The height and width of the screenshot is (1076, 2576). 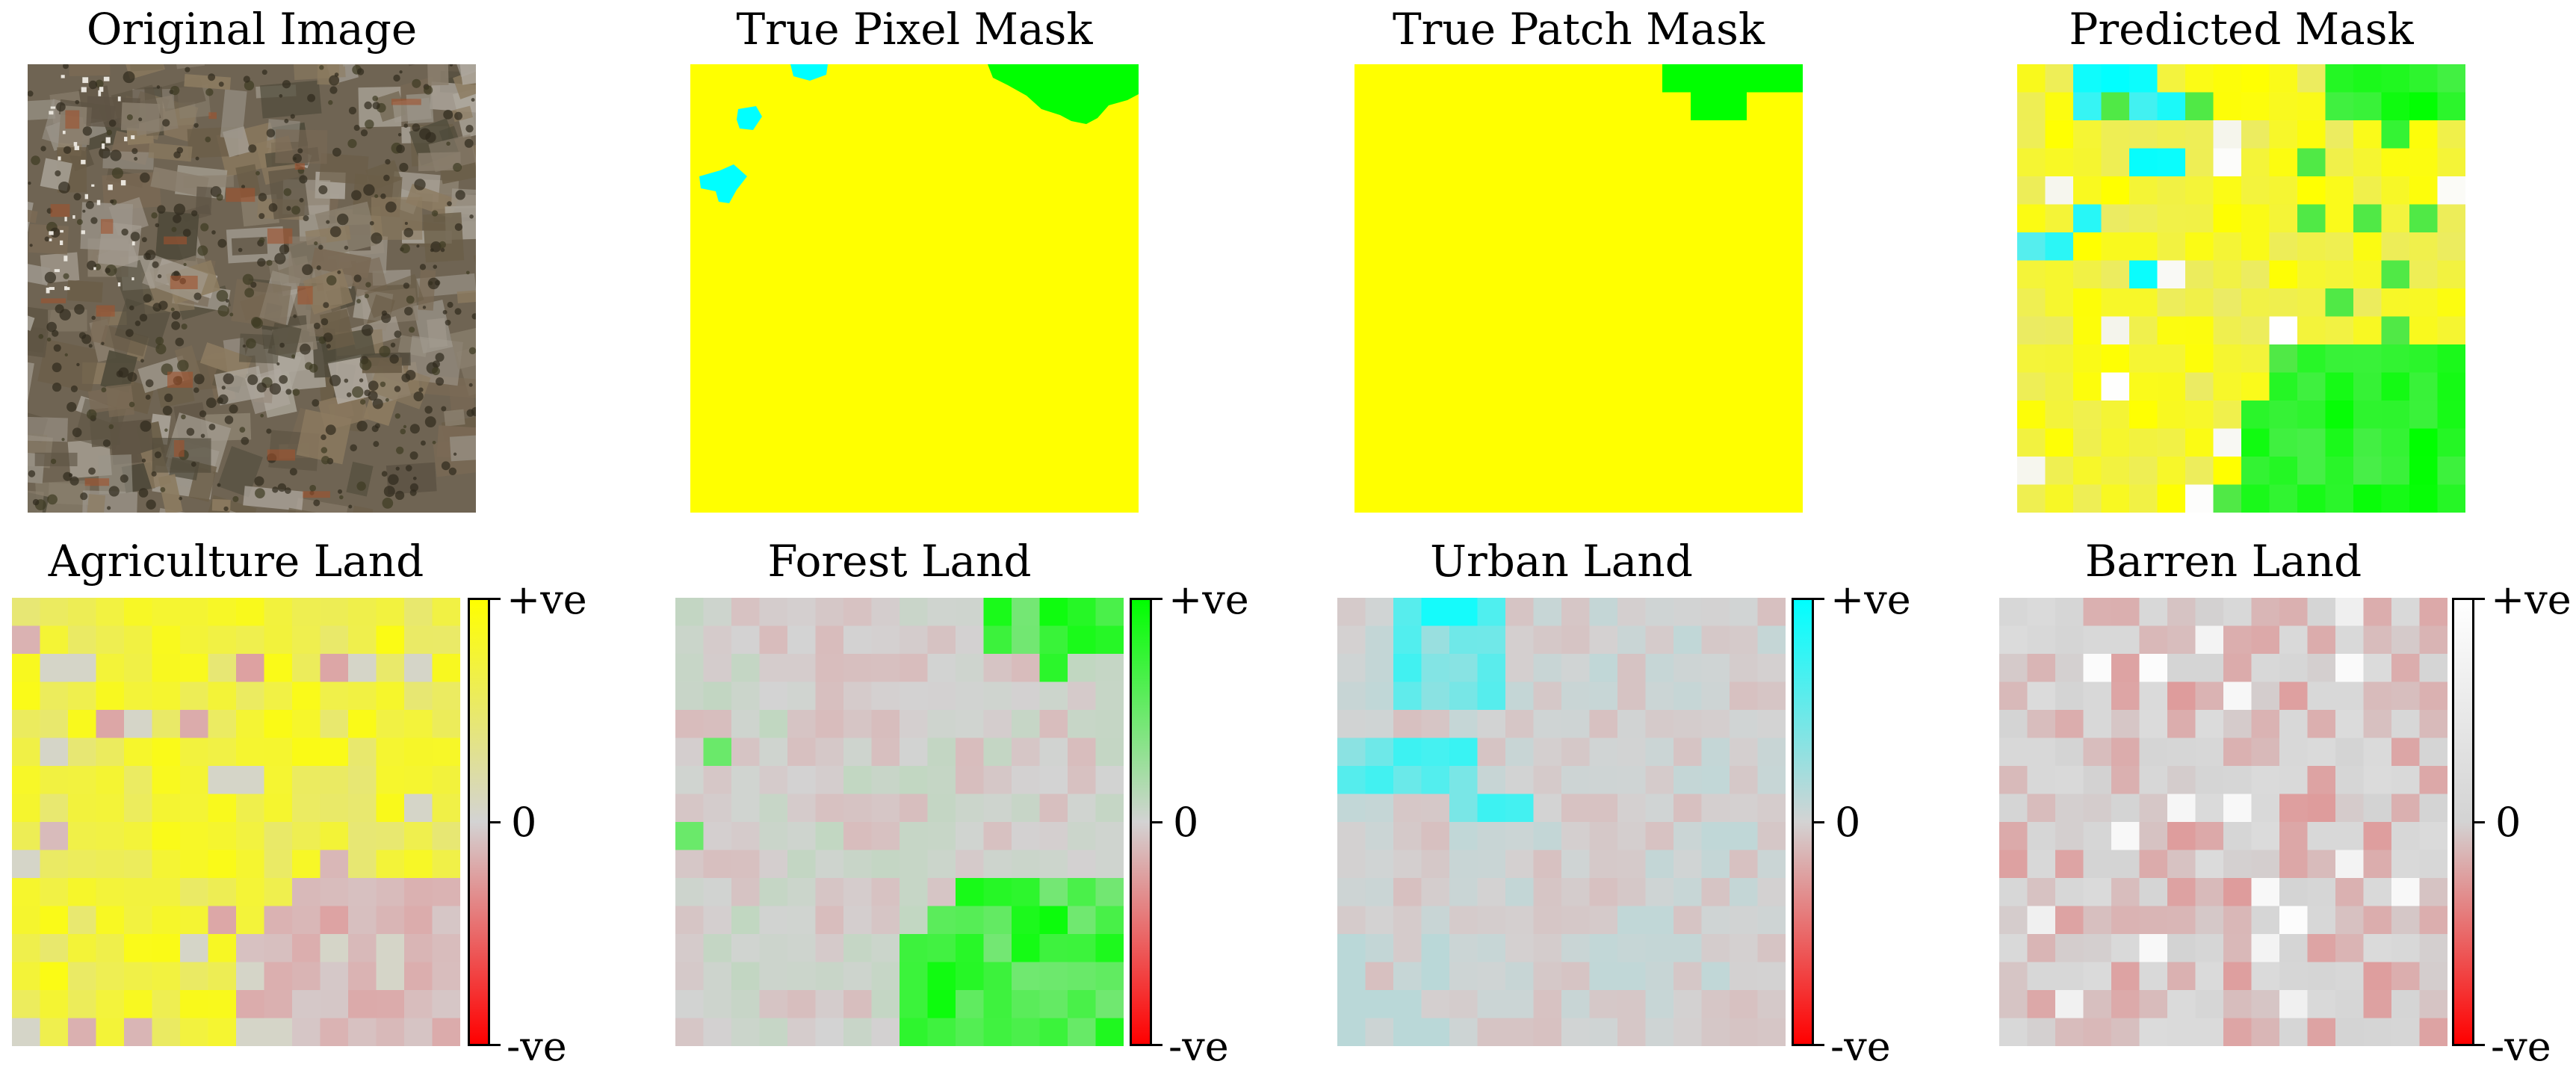 What do you see at coordinates (2479, 822) in the screenshot?
I see `barren-tick-mid` at bounding box center [2479, 822].